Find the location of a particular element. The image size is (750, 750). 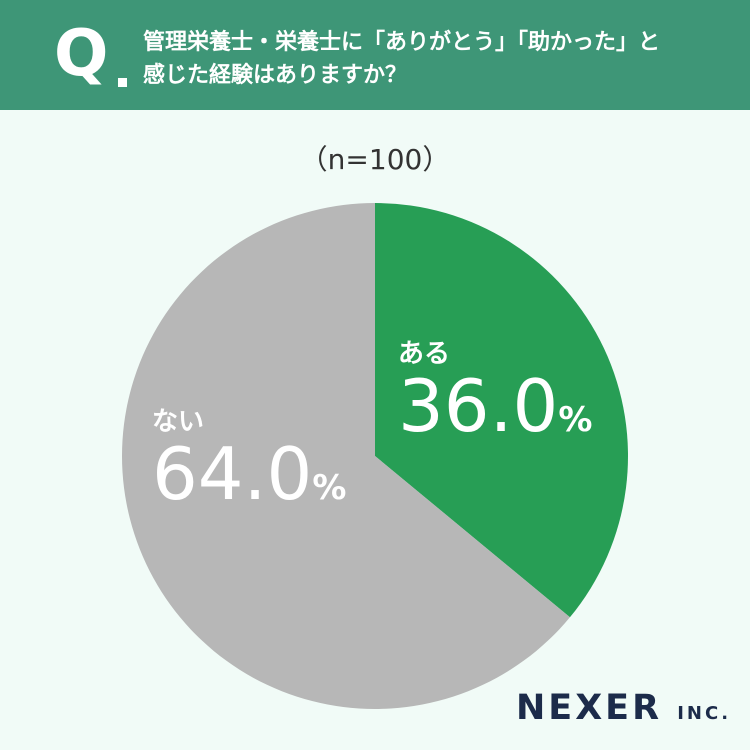

question-line-1: 管理栄養士・栄養士に「ありがとう」「助かった」と is located at coordinates (402, 42).